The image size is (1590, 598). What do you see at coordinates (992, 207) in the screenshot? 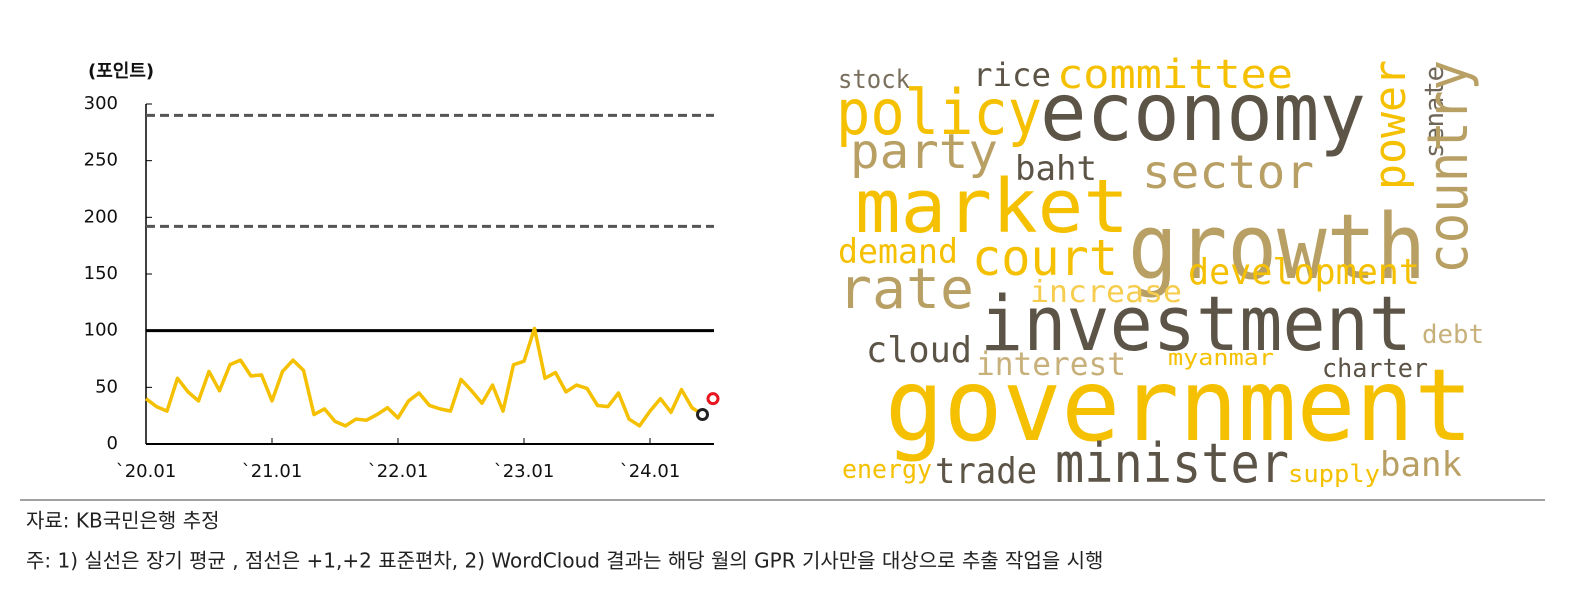
I see `word: market` at bounding box center [992, 207].